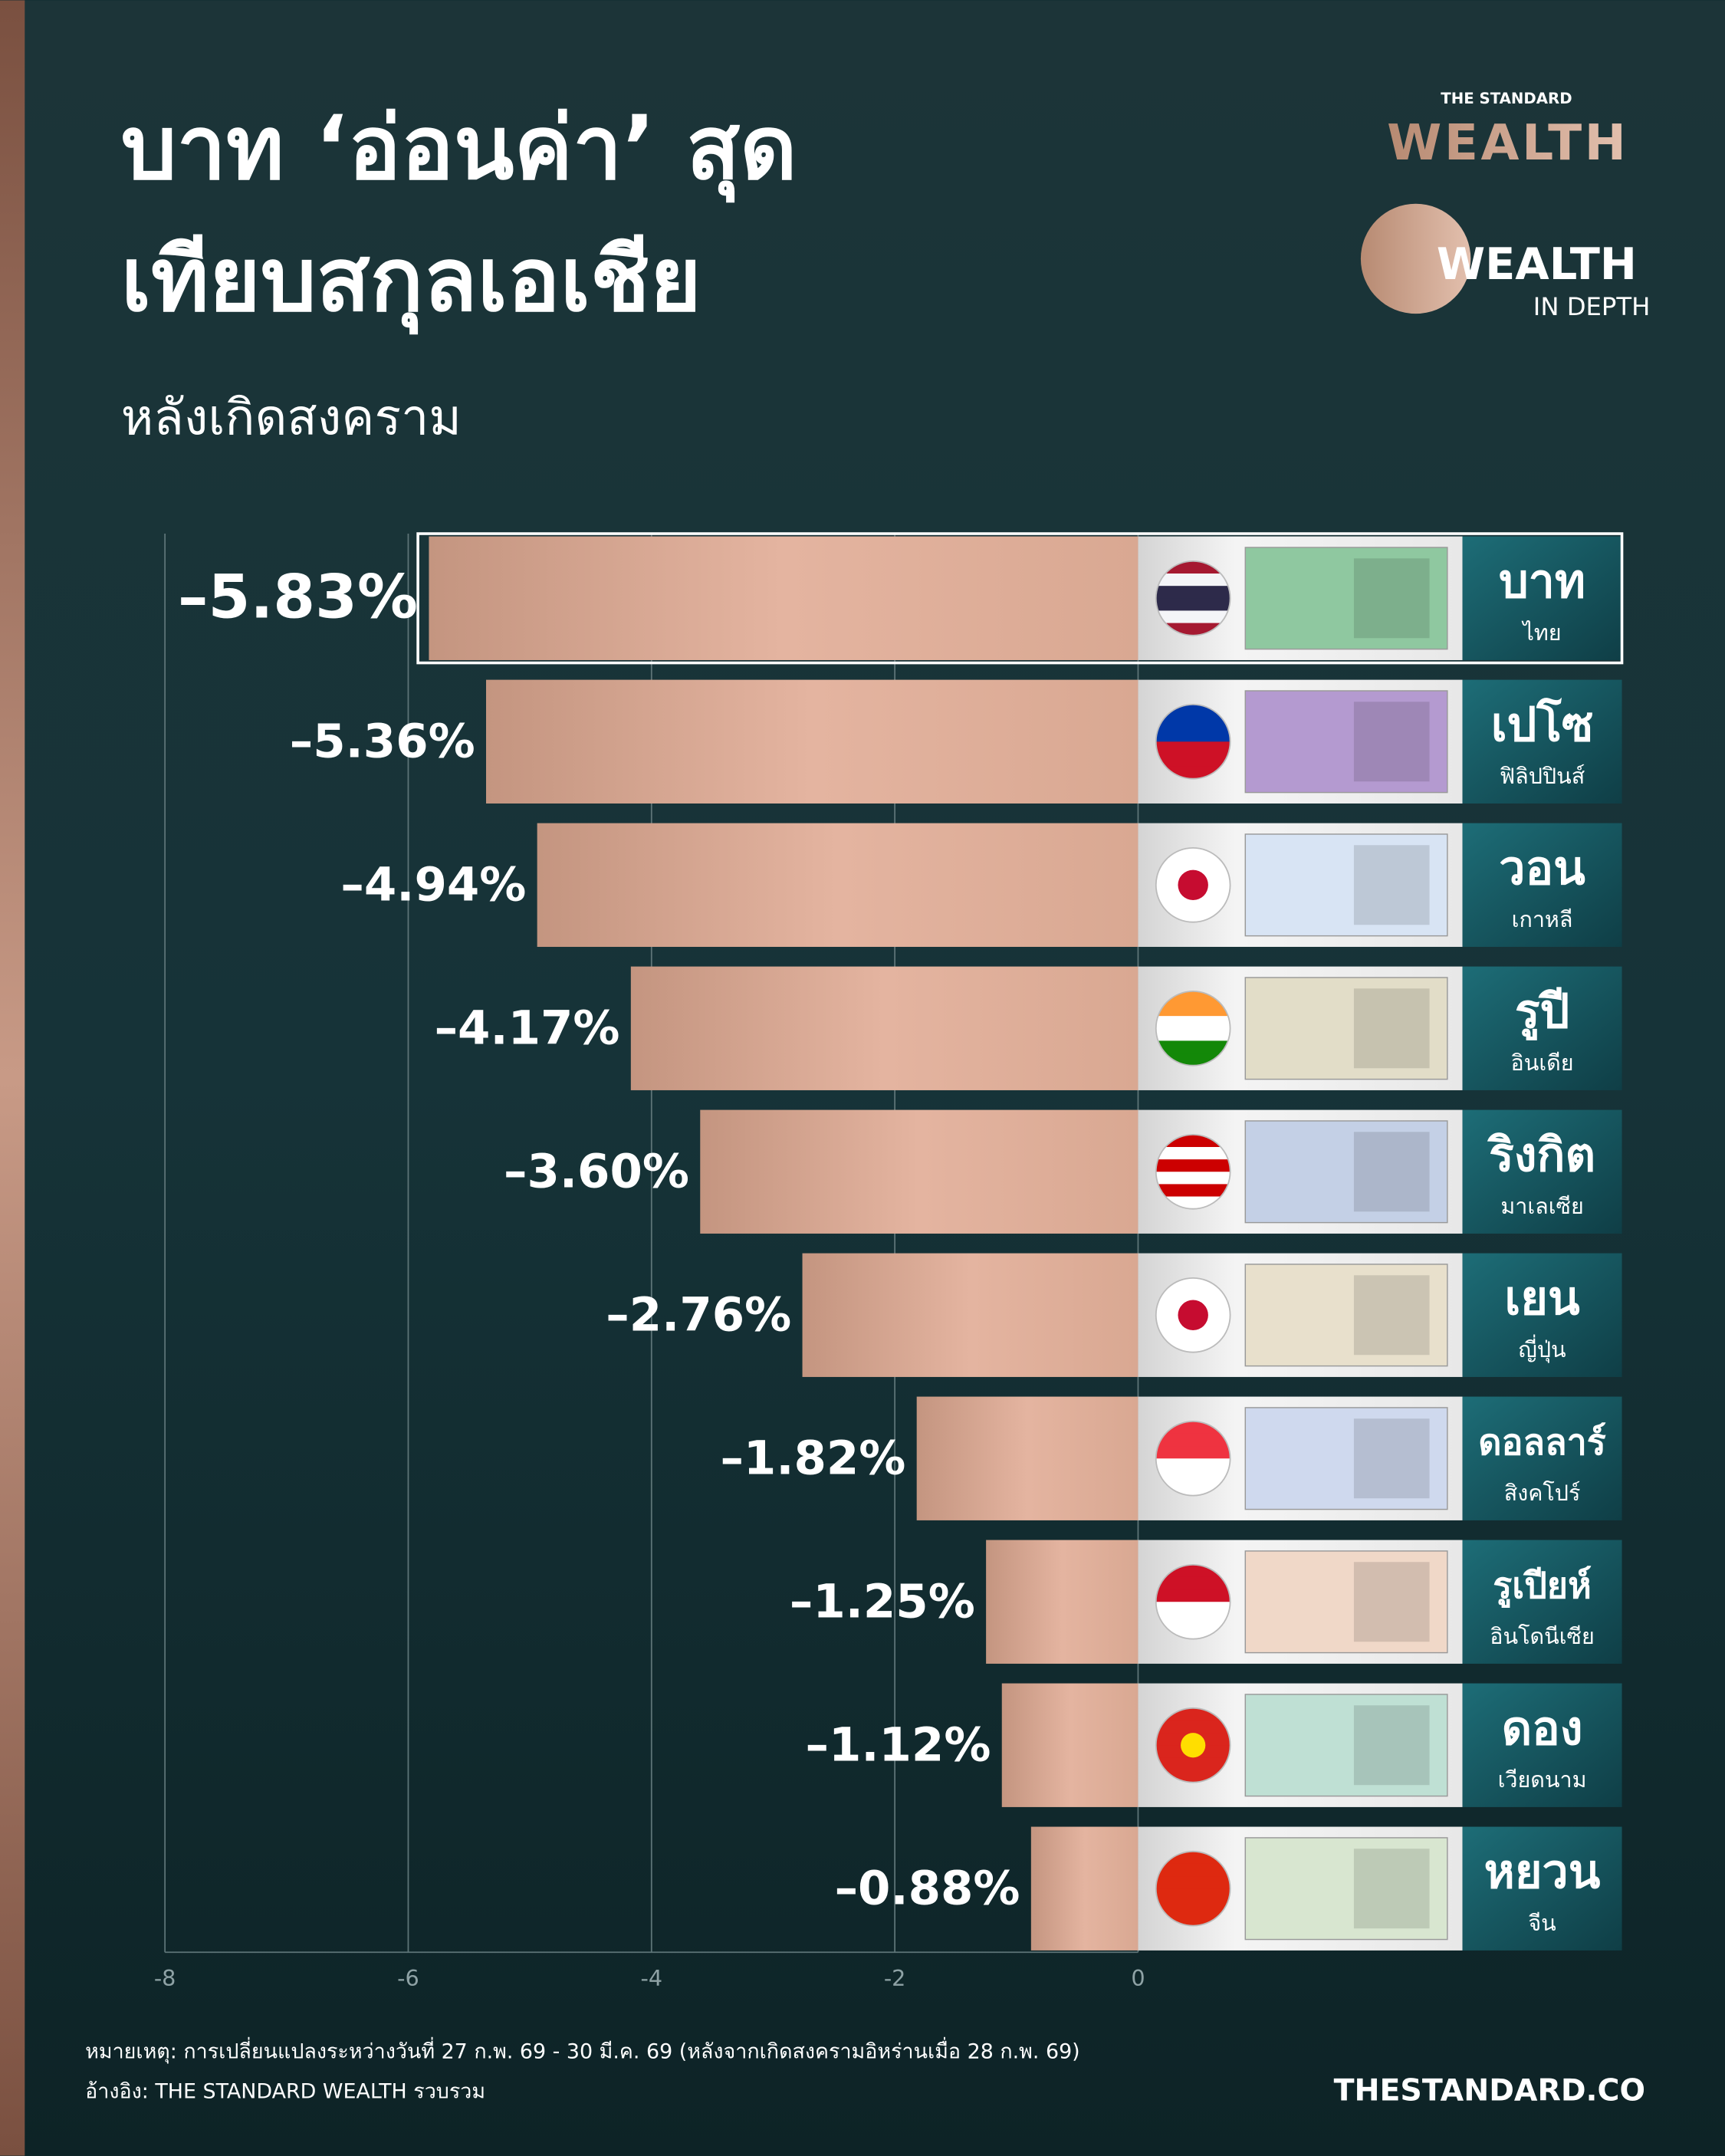 This screenshot has height=2156, width=1725. What do you see at coordinates (1592, 306) in the screenshot?
I see `series-sub: IN DEPTH` at bounding box center [1592, 306].